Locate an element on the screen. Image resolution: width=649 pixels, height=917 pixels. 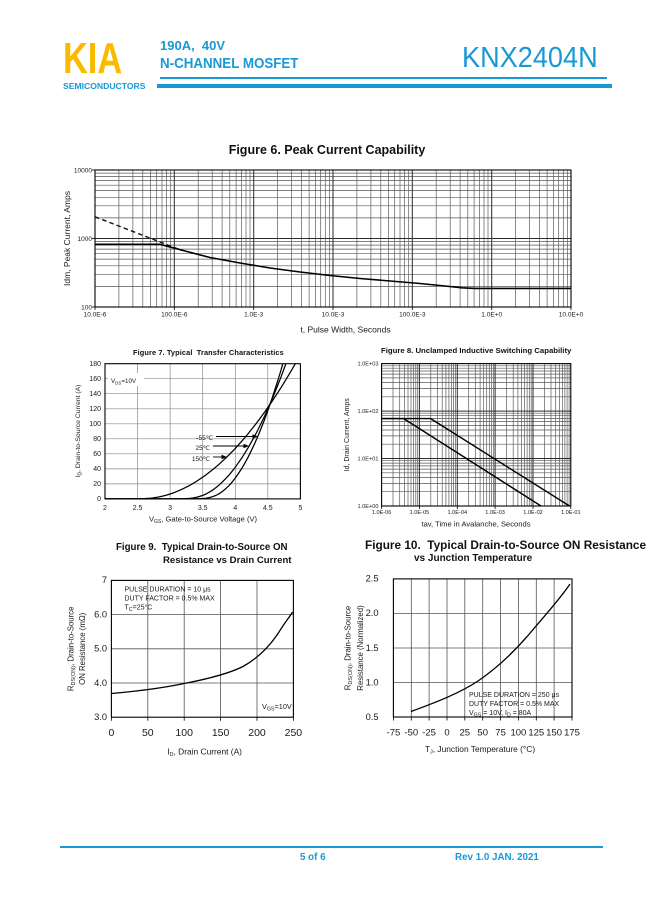
svg-text: 1.0E-04 is located at coordinates (458, 513).